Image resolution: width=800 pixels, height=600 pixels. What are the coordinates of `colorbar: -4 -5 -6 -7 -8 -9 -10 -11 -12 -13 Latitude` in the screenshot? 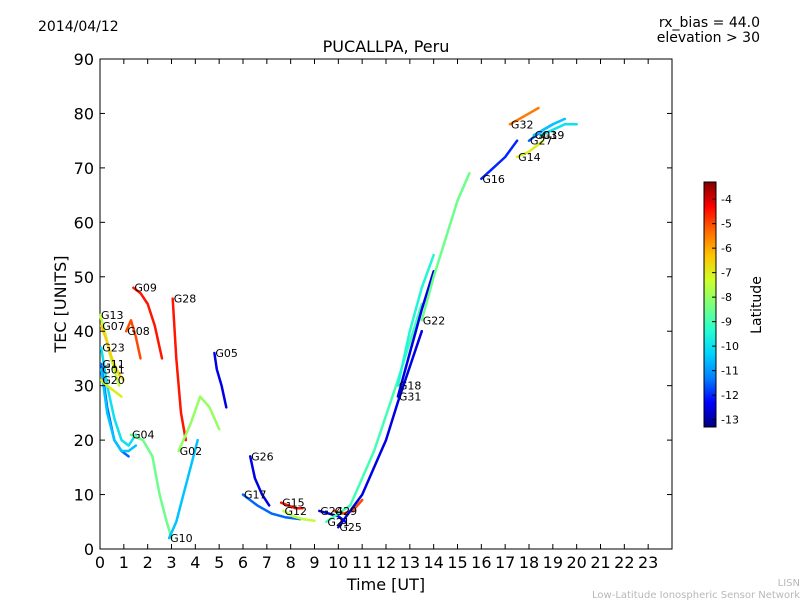 It's located at (734, 304).